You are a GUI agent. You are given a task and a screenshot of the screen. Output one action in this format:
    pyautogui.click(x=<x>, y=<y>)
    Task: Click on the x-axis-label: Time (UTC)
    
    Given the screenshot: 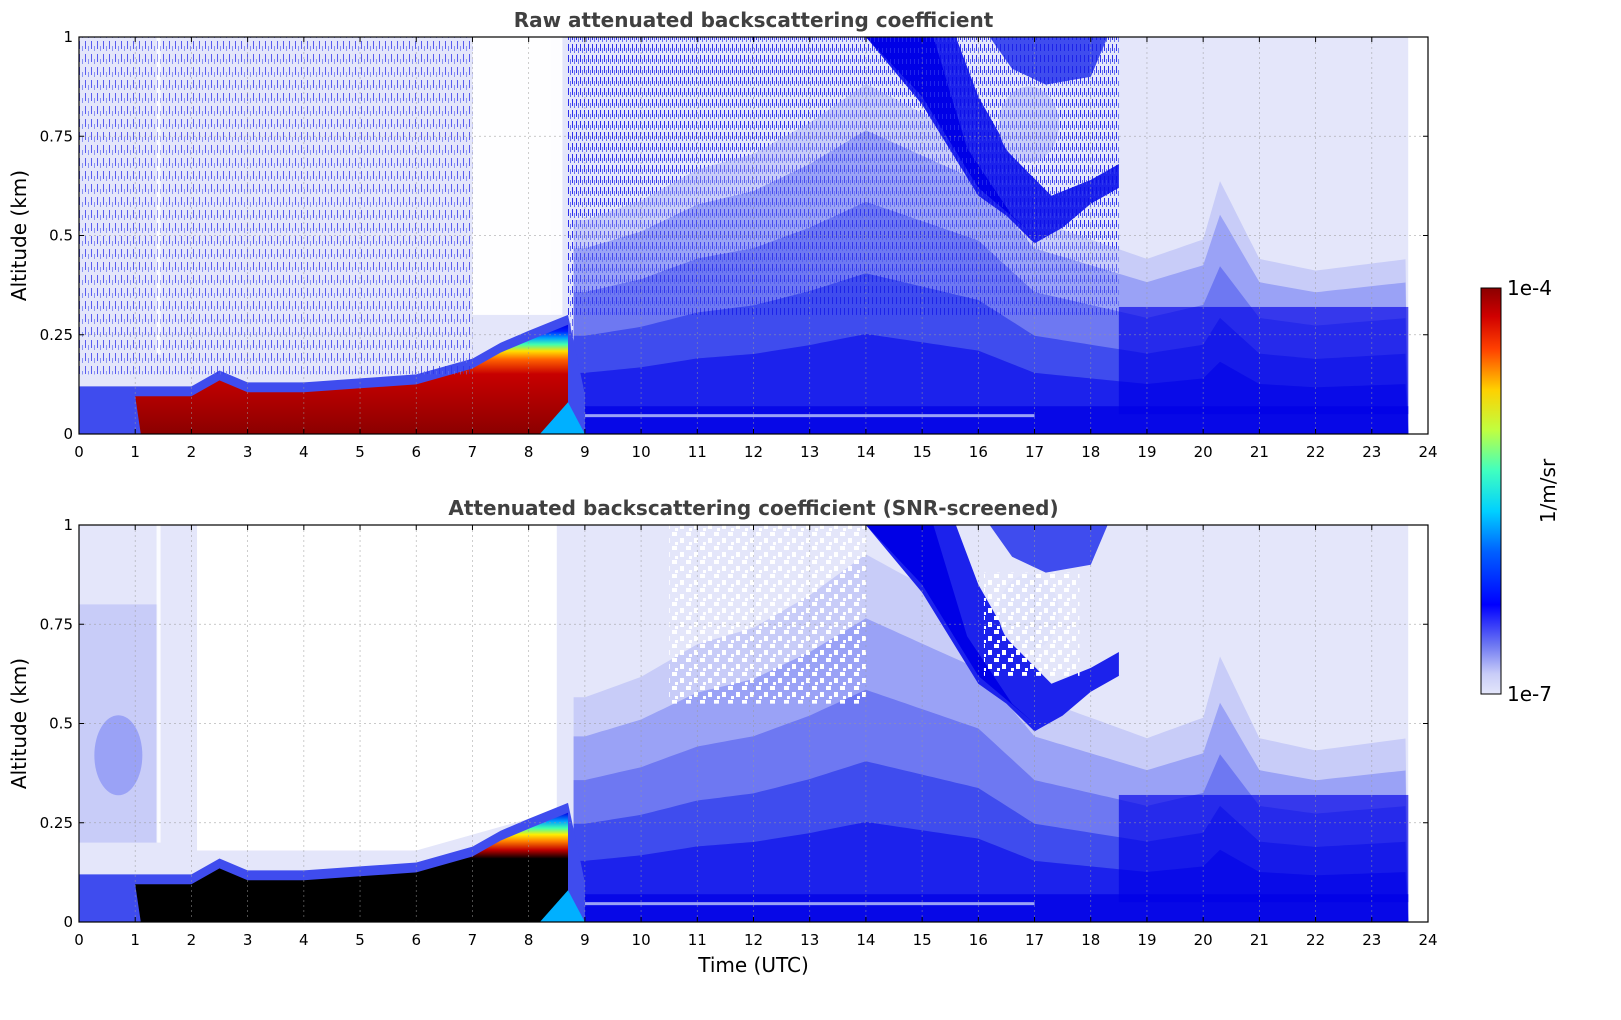 What is the action you would take?
    pyautogui.click(x=753, y=965)
    